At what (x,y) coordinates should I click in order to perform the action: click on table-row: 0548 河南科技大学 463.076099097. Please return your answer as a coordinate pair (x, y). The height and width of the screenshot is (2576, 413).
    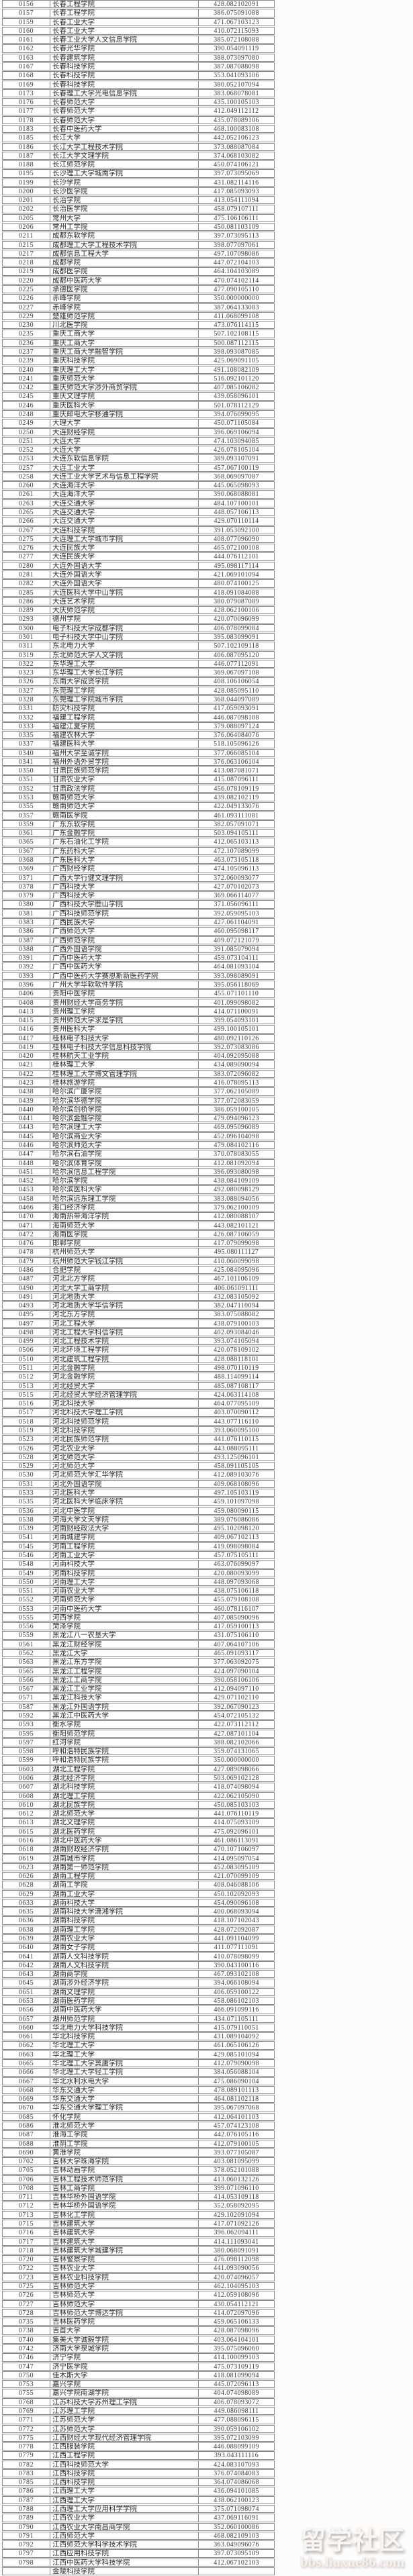
    Looking at the image, I should click on (138, 1564).